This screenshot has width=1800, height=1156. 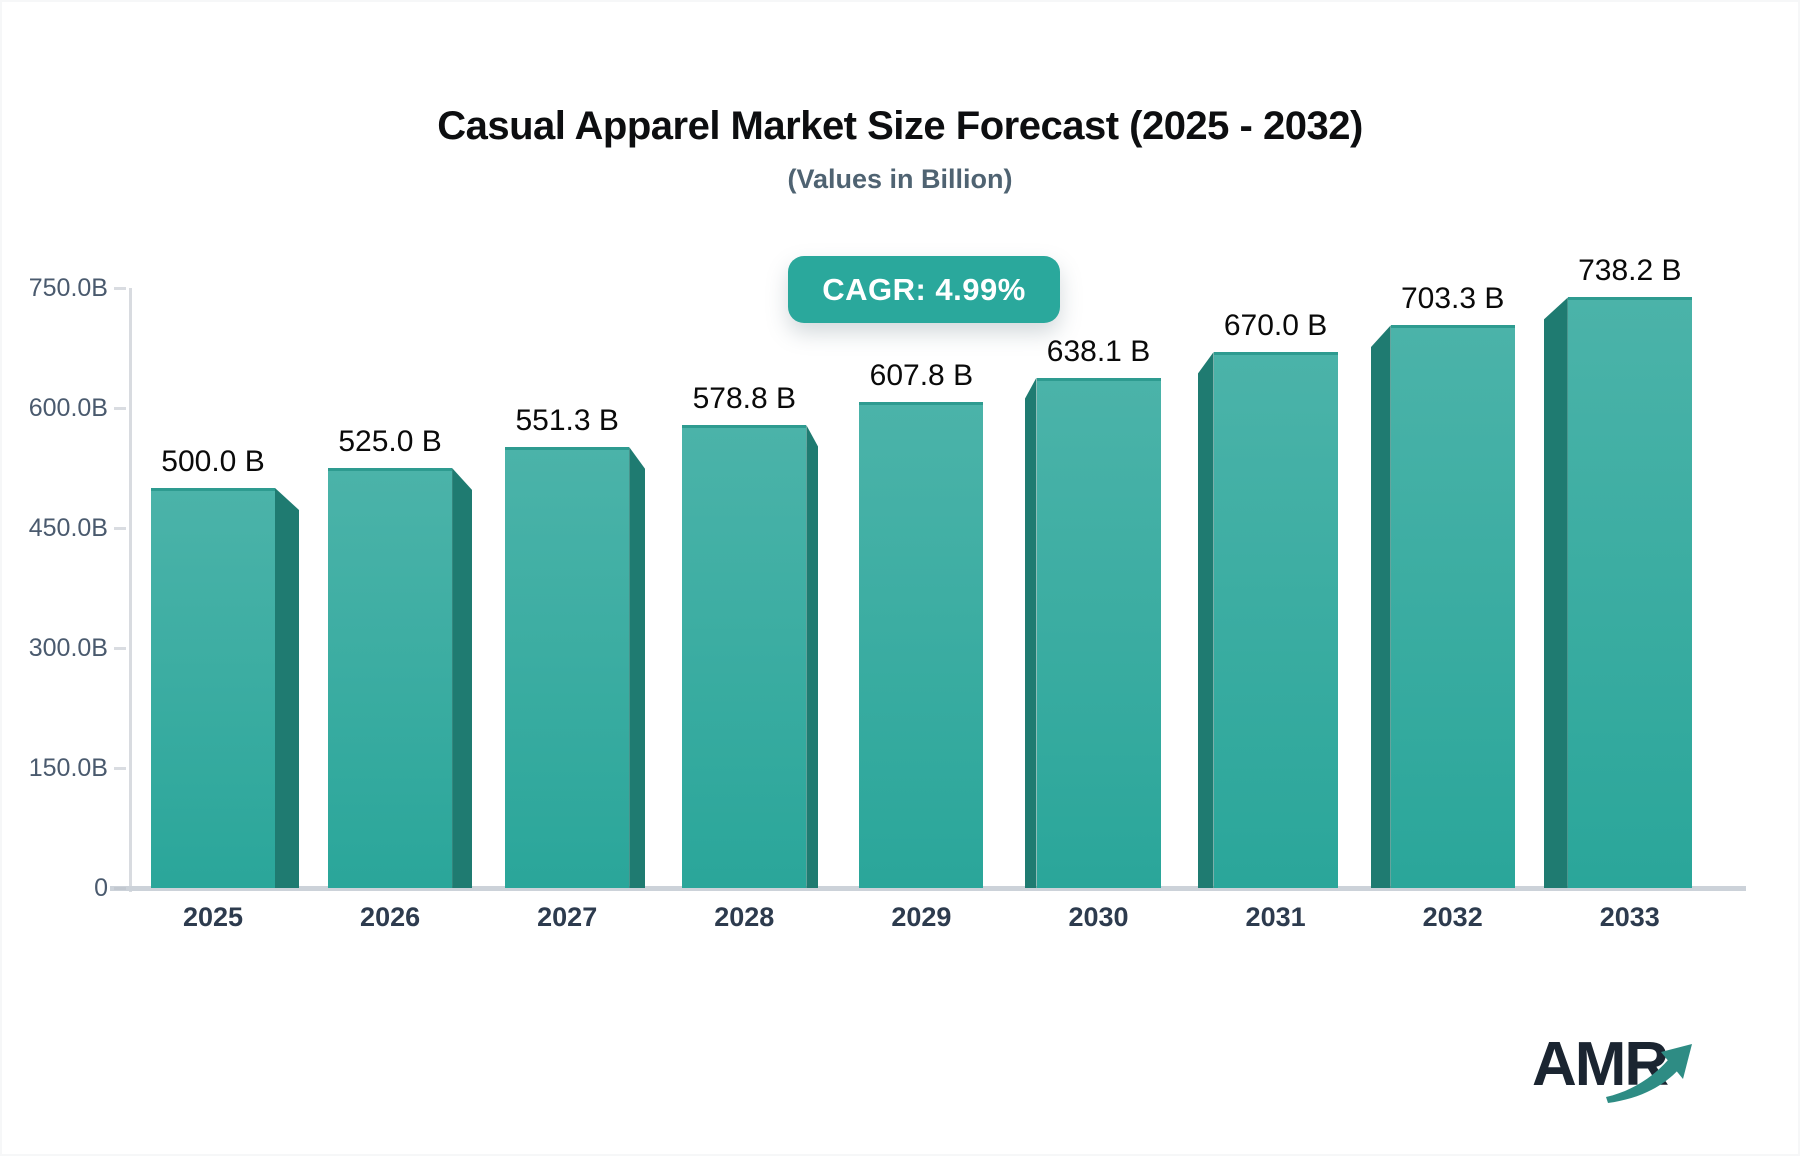 What do you see at coordinates (1205, 620) in the screenshot?
I see `bar-side-2031` at bounding box center [1205, 620].